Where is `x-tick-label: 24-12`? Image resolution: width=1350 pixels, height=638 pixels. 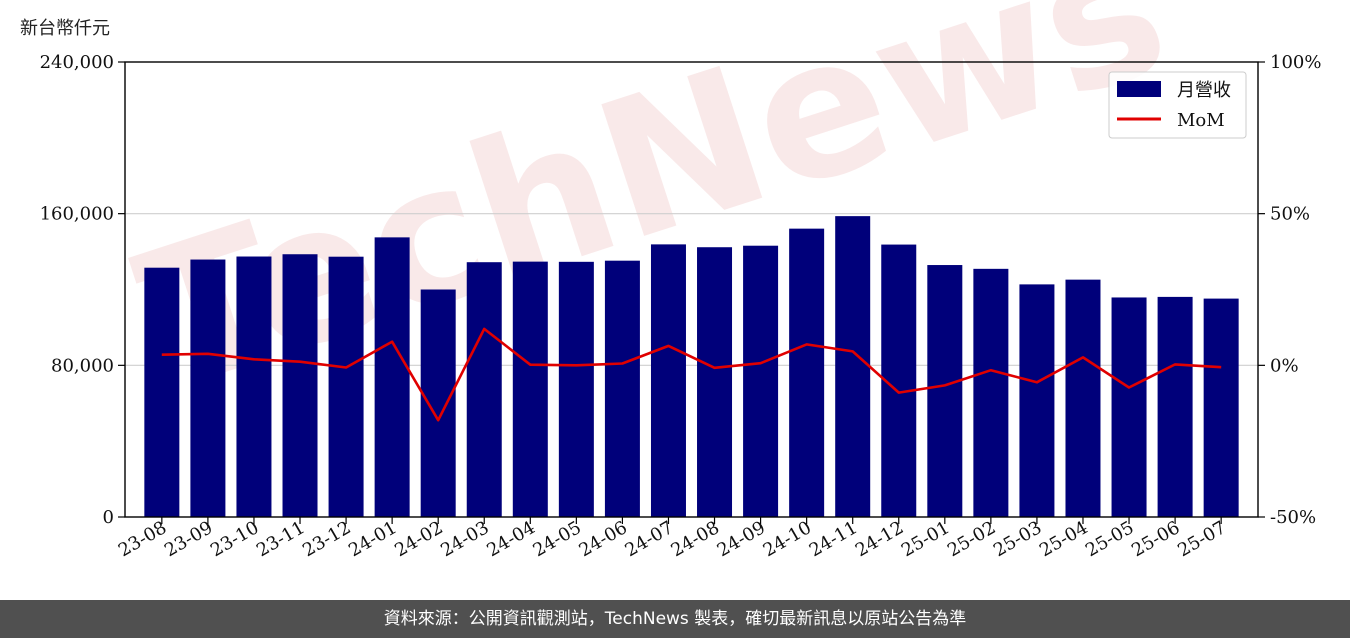
x-tick-label: 24-12 is located at coordinates (879, 539).